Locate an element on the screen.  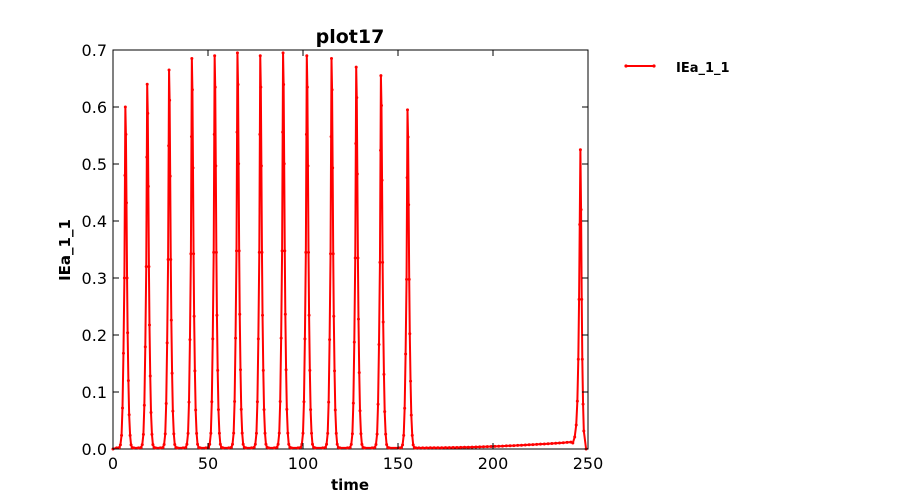
y-tick-label: 0.4 is located at coordinates (94, 221).